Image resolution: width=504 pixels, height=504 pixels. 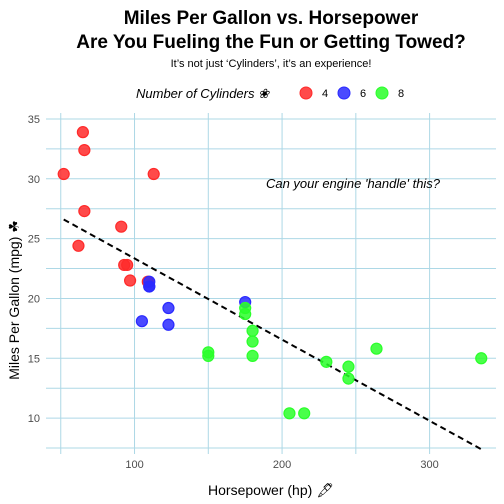 I want to click on x-axis-label: Horsepower (hp) 🖋, so click(x=271, y=490).